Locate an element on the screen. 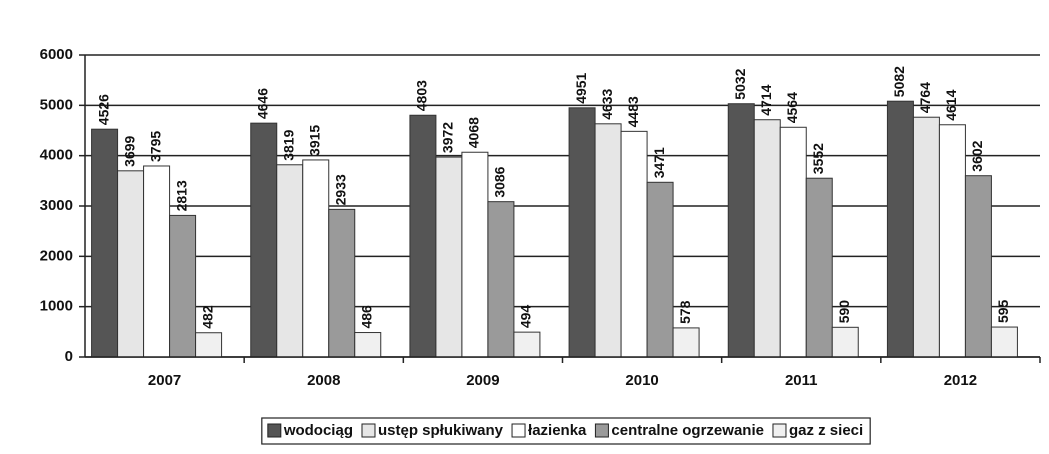 The image size is (1049, 454). data-label: 4646 is located at coordinates (262, 103).